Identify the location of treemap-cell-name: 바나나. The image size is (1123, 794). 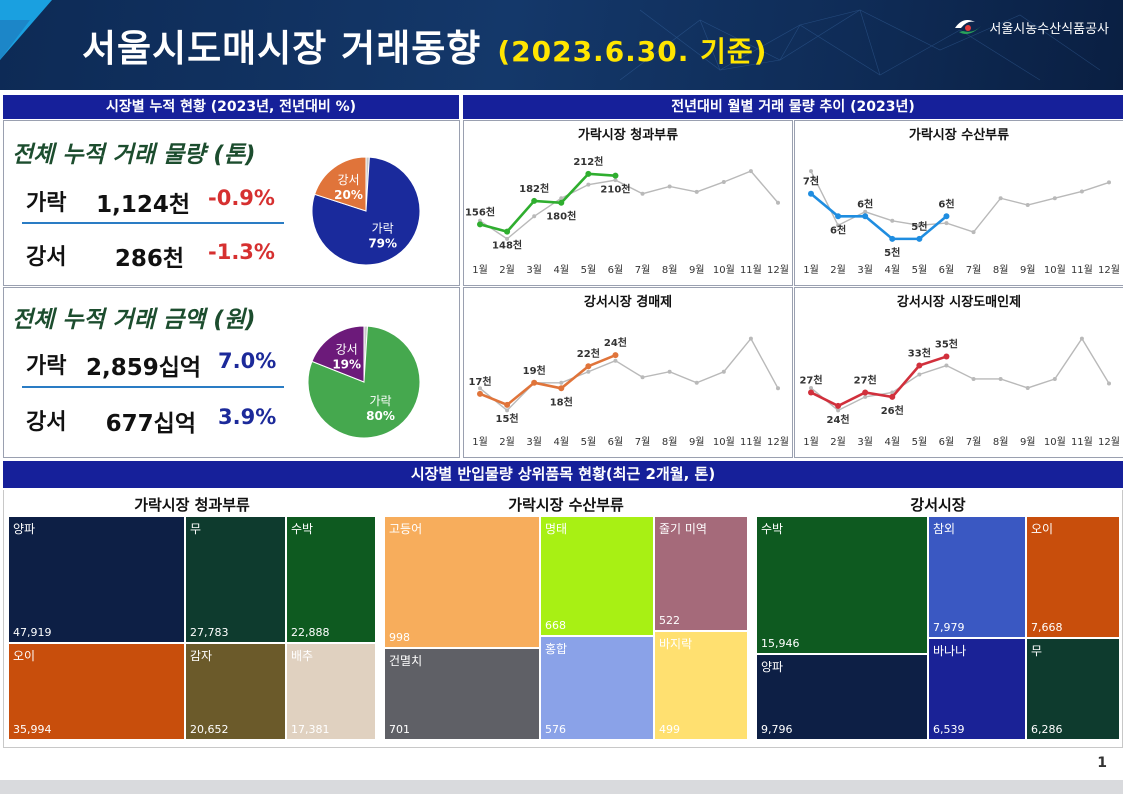
(950, 651).